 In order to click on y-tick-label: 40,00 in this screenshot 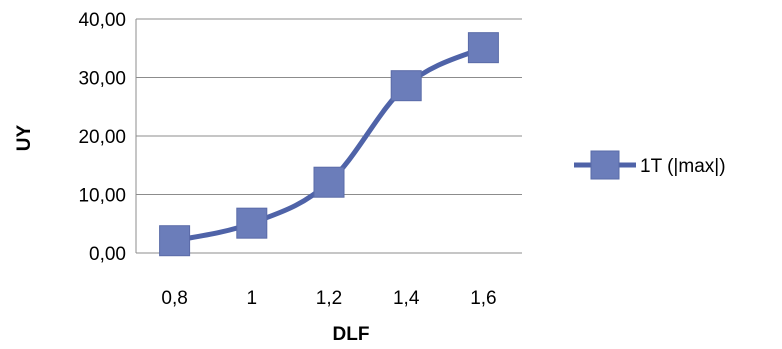, I will do `click(102, 20)`.